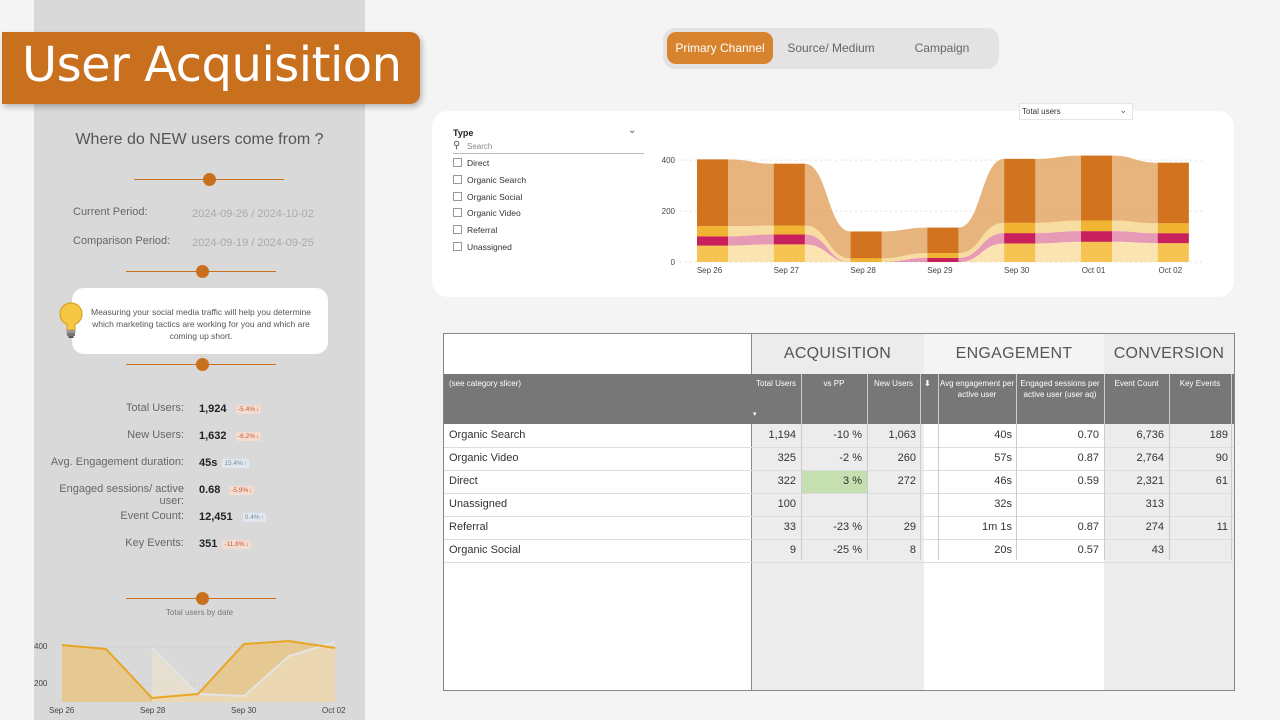 The height and width of the screenshot is (720, 1280). I want to click on row-channel-name: Referral, so click(469, 527).